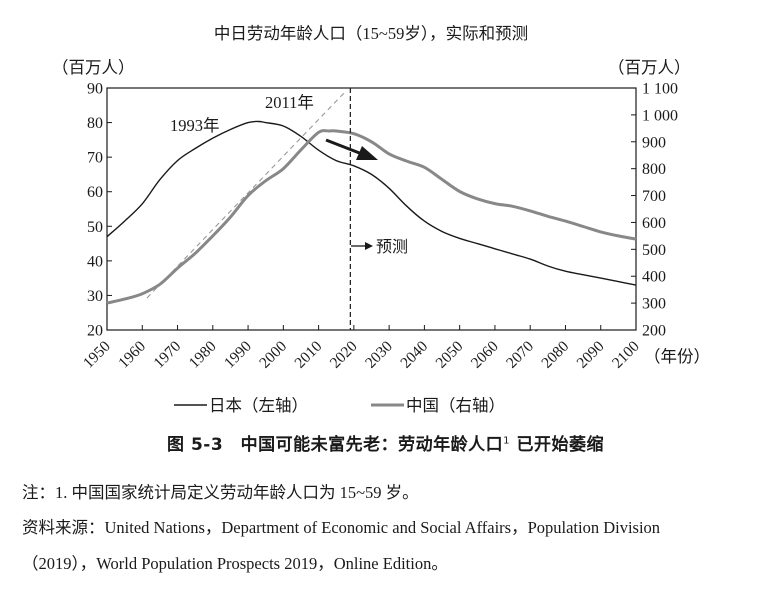 This screenshot has width=771, height=592. What do you see at coordinates (95, 261) in the screenshot?
I see `left-tick-label: 40` at bounding box center [95, 261].